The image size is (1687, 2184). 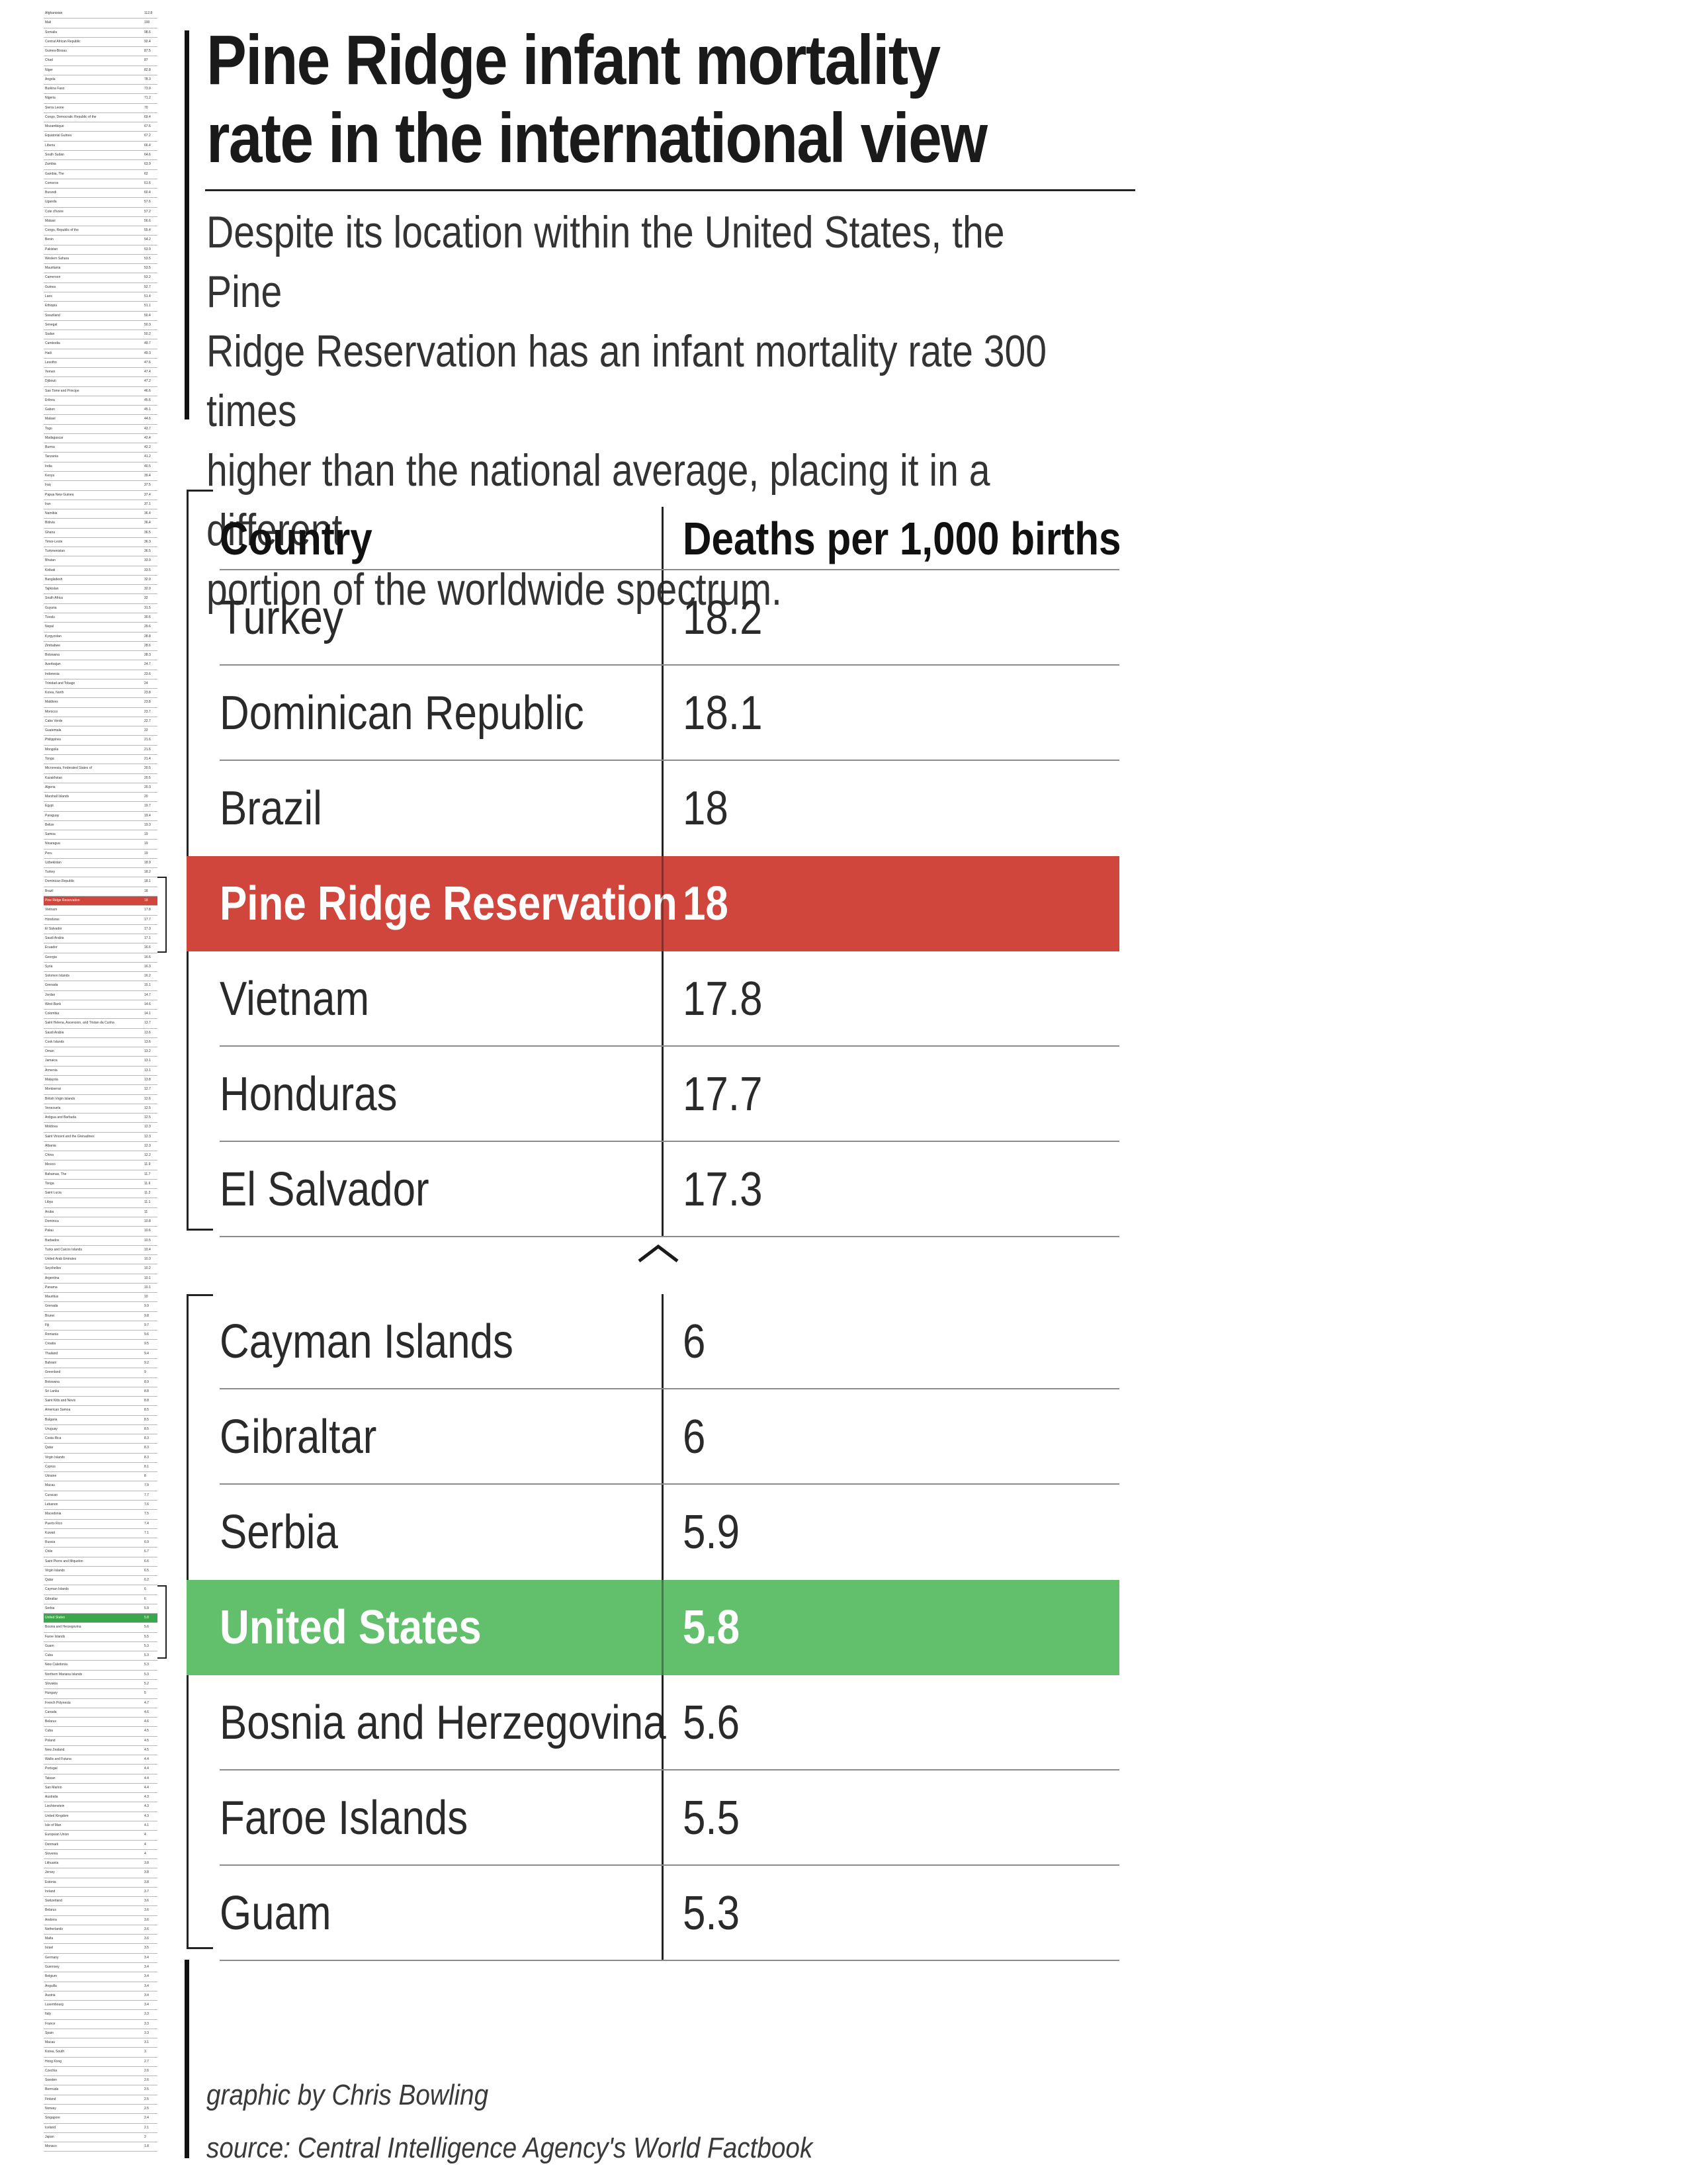 I want to click on mini-list-value: 31.5, so click(x=147, y=607).